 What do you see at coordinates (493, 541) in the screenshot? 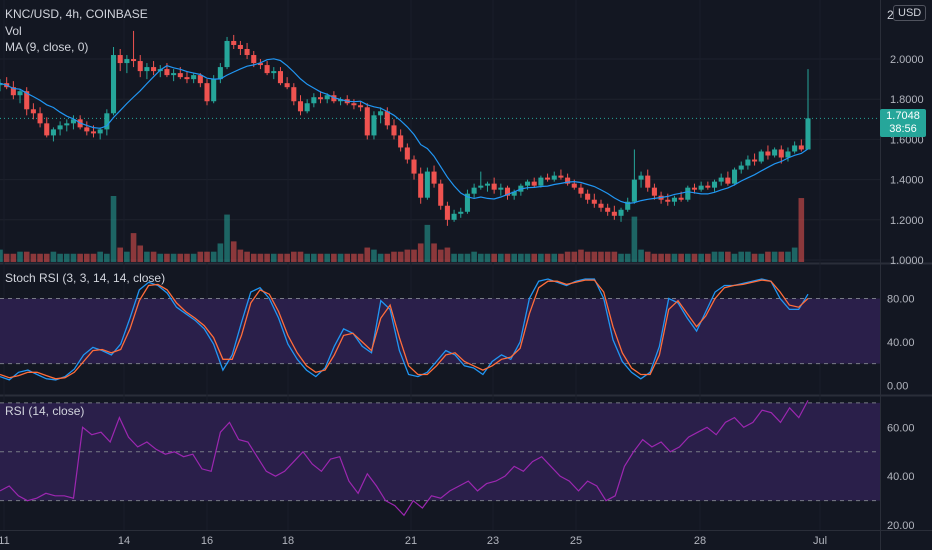
I see `time-tick-label: 23` at bounding box center [493, 541].